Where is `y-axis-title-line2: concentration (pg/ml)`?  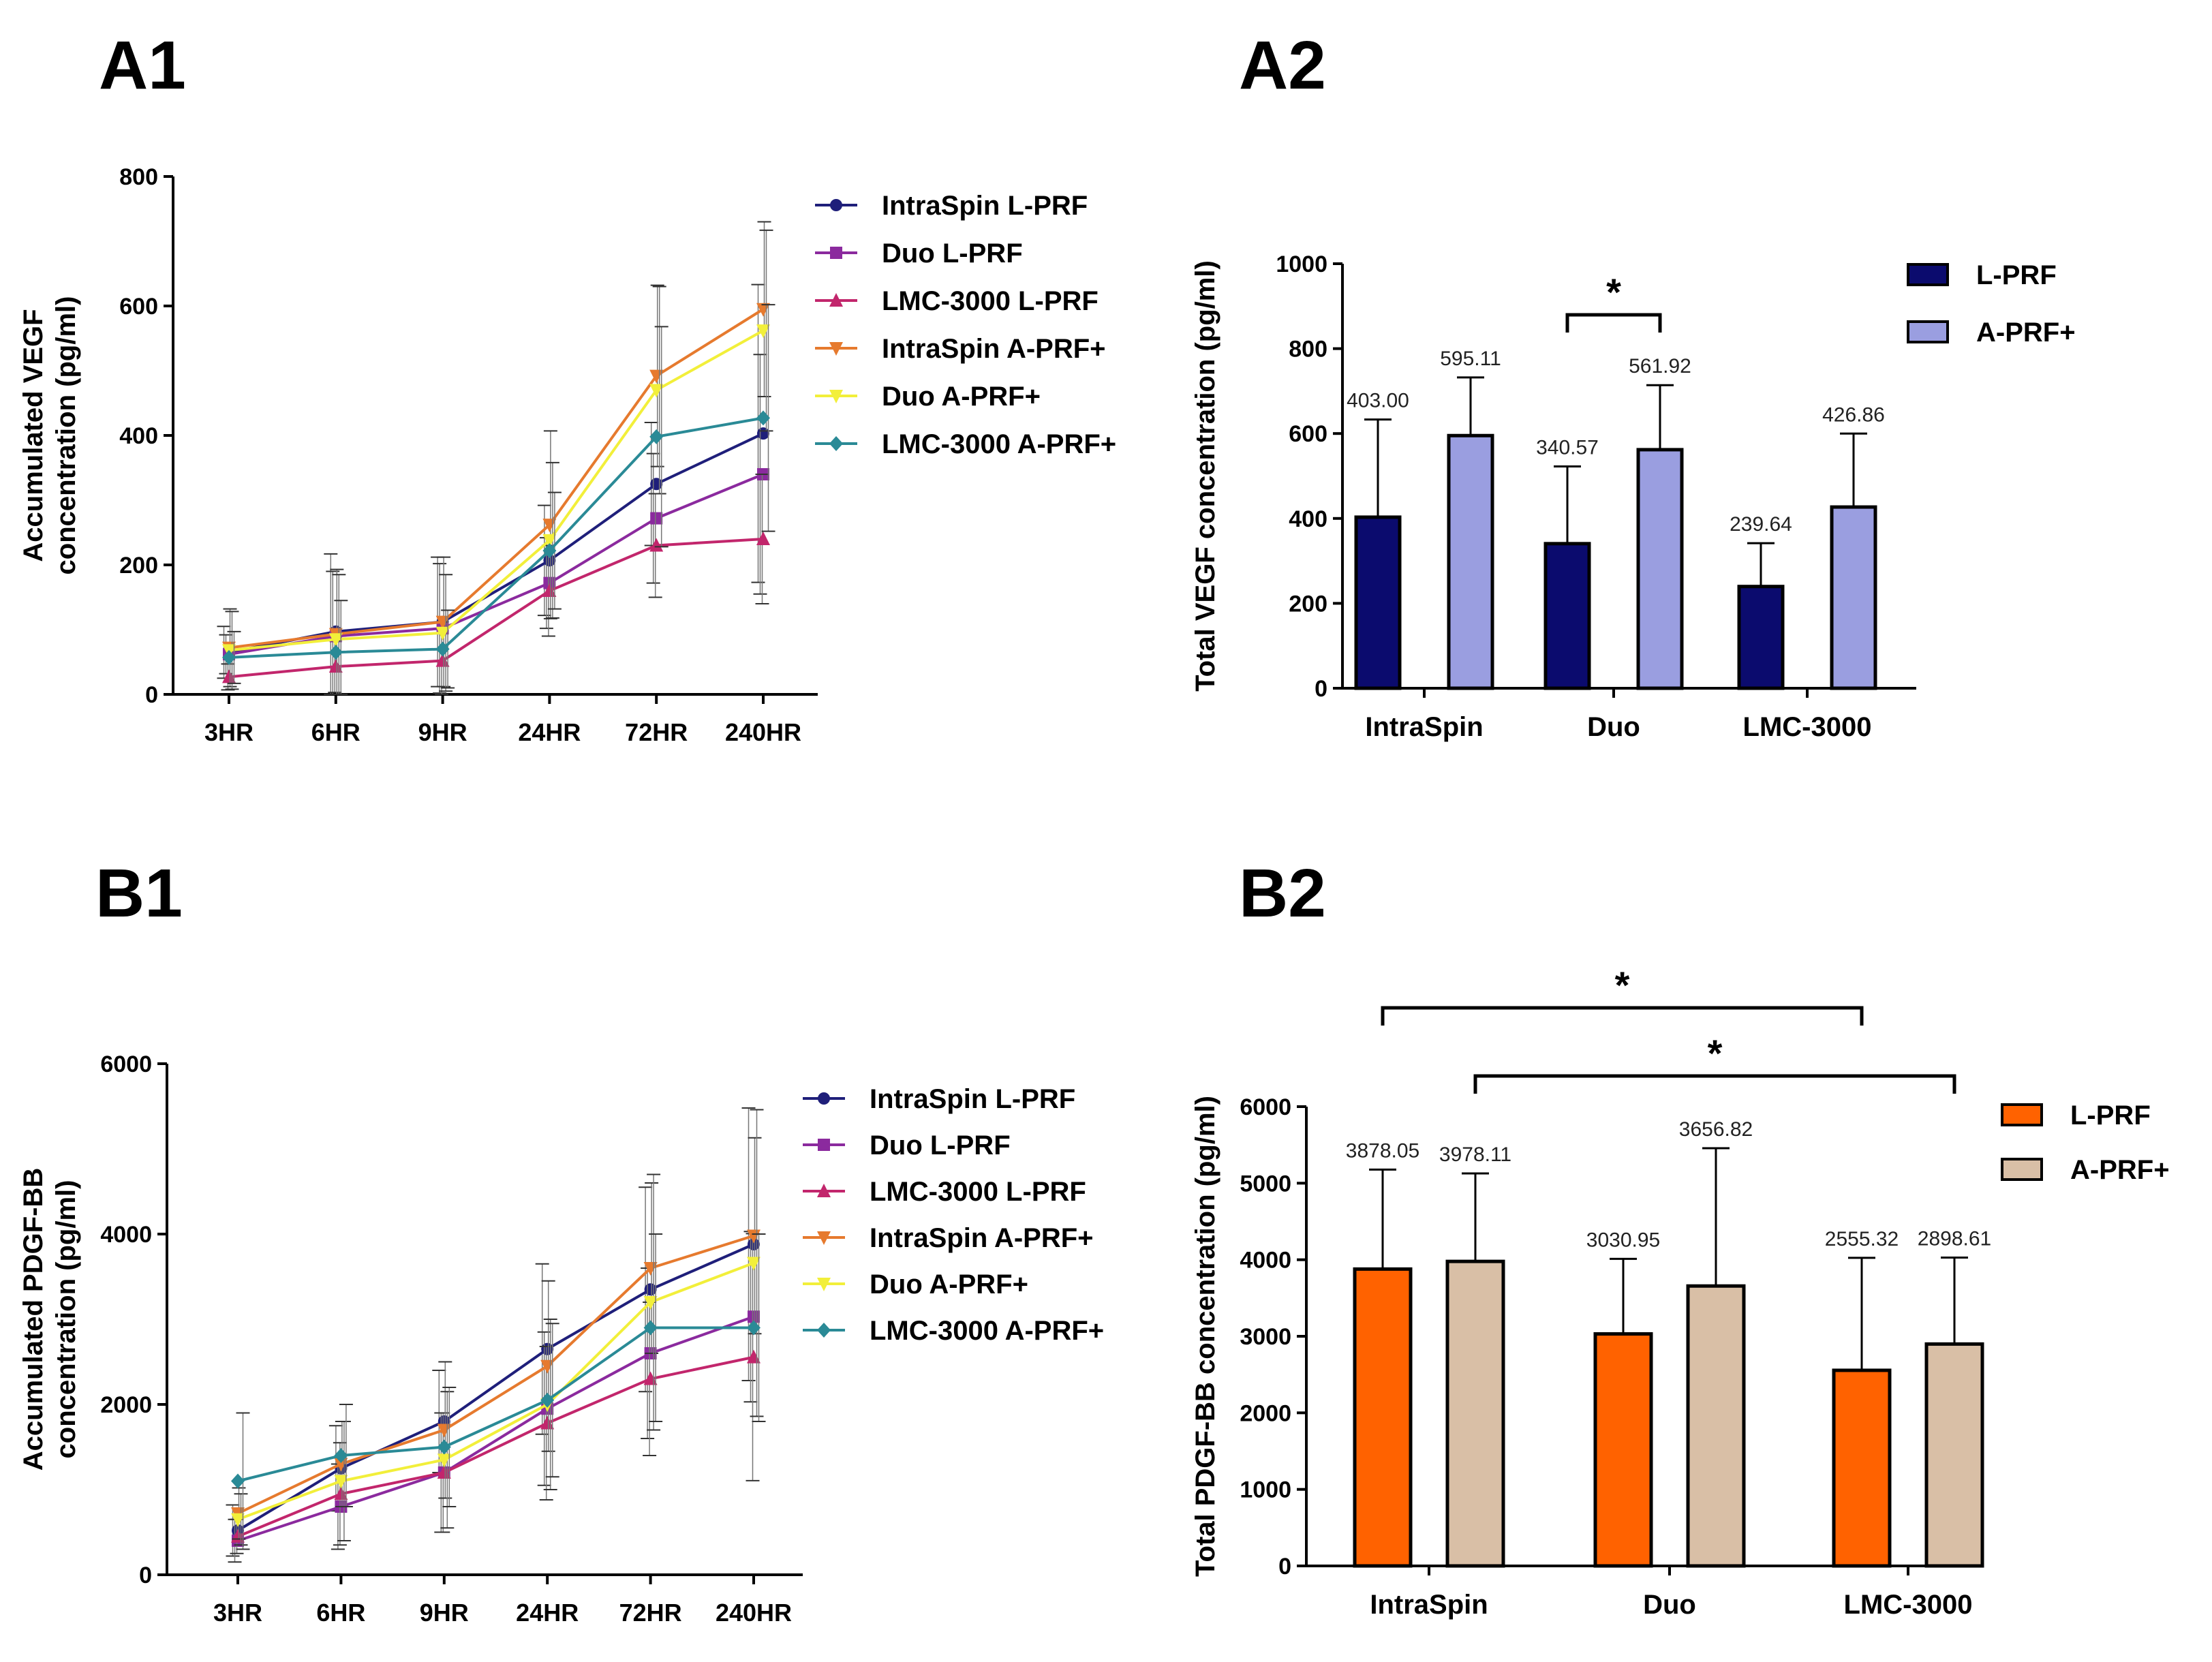
y-axis-title-line2: concentration (pg/ml) is located at coordinates (66, 435).